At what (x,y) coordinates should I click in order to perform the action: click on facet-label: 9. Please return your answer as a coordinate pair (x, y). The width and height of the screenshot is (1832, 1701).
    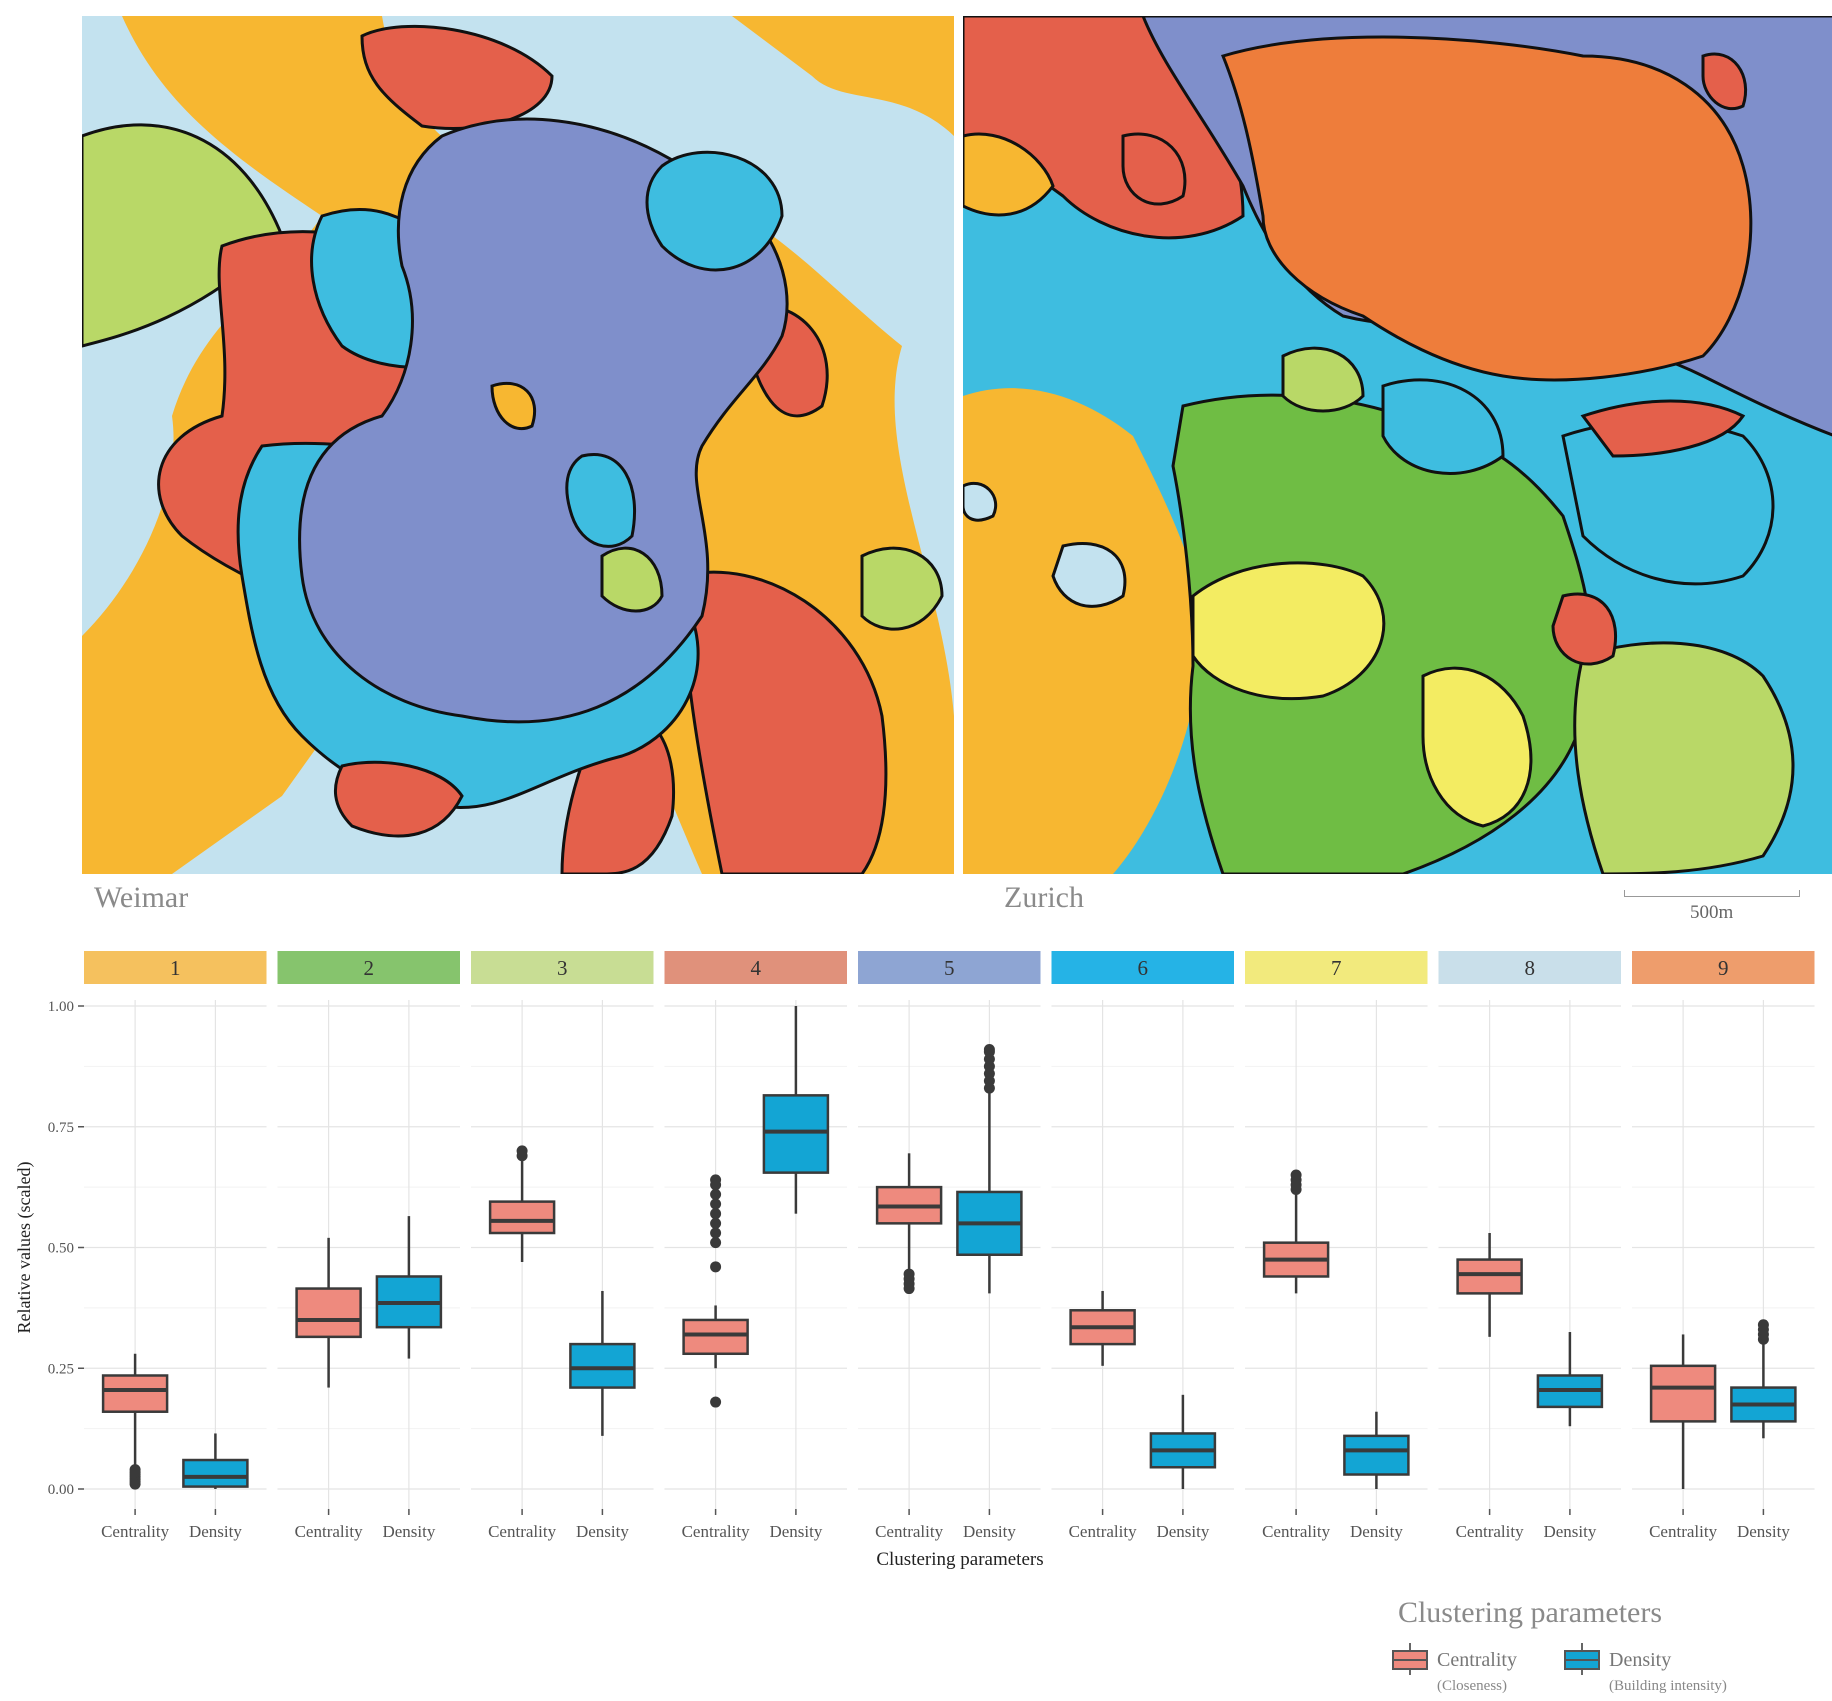
    Looking at the image, I should click on (1723, 968).